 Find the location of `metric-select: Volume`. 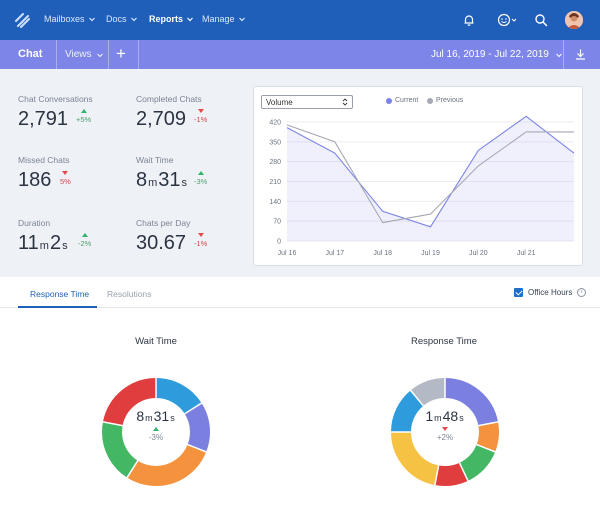

metric-select: Volume is located at coordinates (307, 102).